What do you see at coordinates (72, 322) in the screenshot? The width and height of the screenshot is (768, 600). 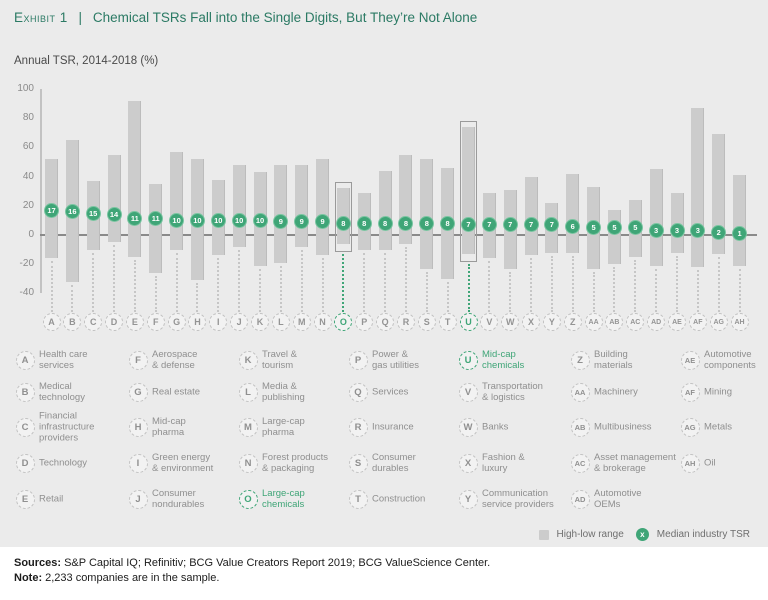 I see `category-letter-b: B` at bounding box center [72, 322].